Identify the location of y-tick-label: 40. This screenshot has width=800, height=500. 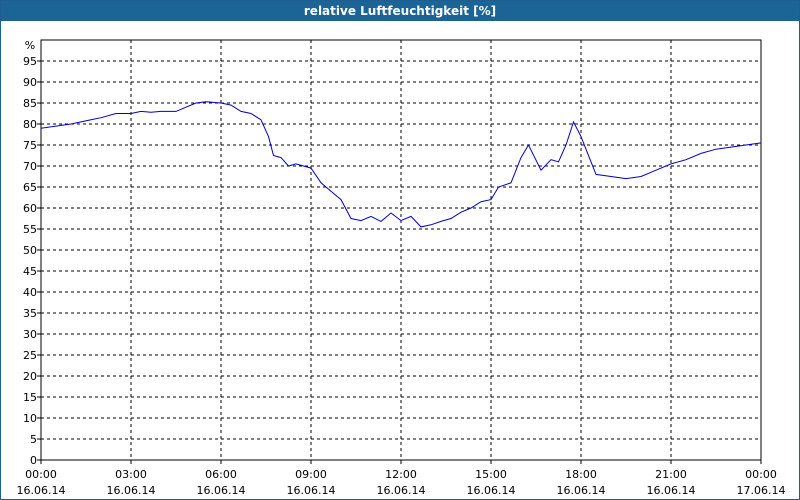
(30, 292).